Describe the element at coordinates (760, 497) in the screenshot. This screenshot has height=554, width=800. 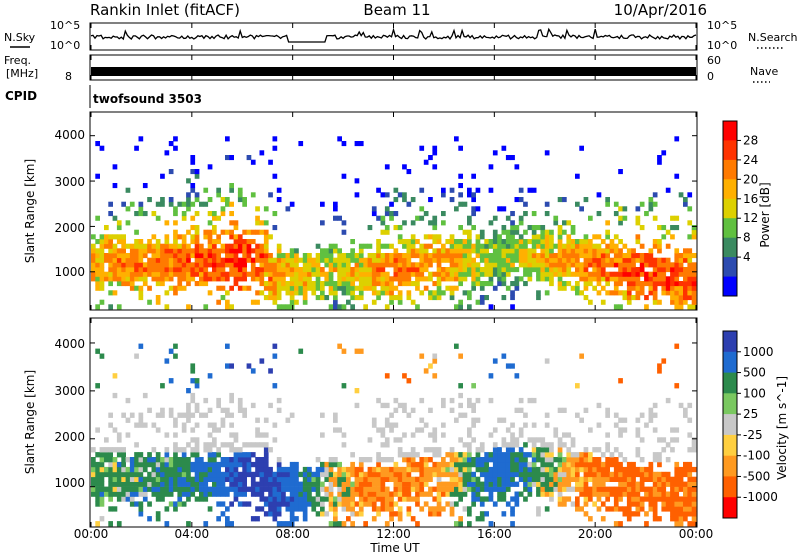
I see `colorbar-tick-label: -1000` at that location.